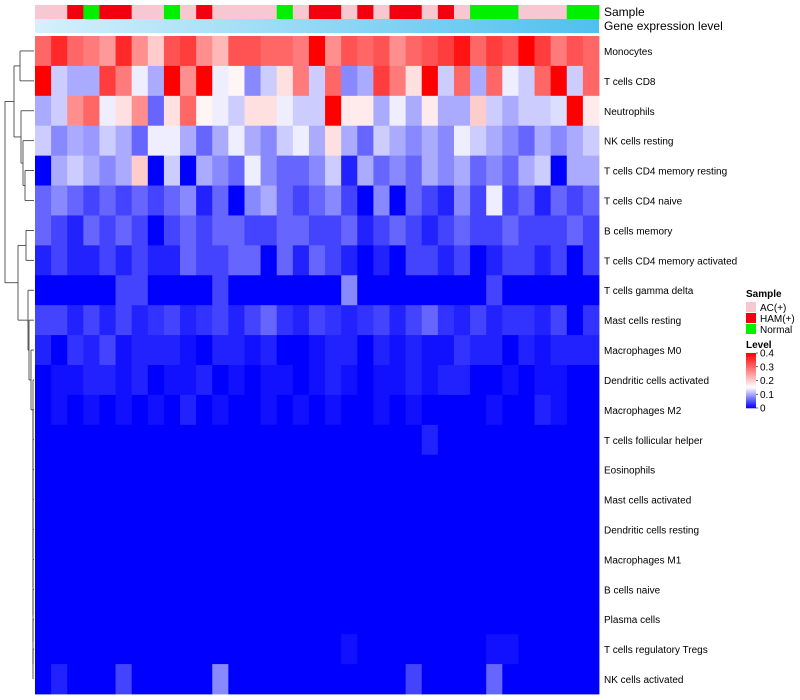 The image size is (800, 700). What do you see at coordinates (663, 26) in the screenshot?
I see `annotation-label-expression: Gene expression level` at bounding box center [663, 26].